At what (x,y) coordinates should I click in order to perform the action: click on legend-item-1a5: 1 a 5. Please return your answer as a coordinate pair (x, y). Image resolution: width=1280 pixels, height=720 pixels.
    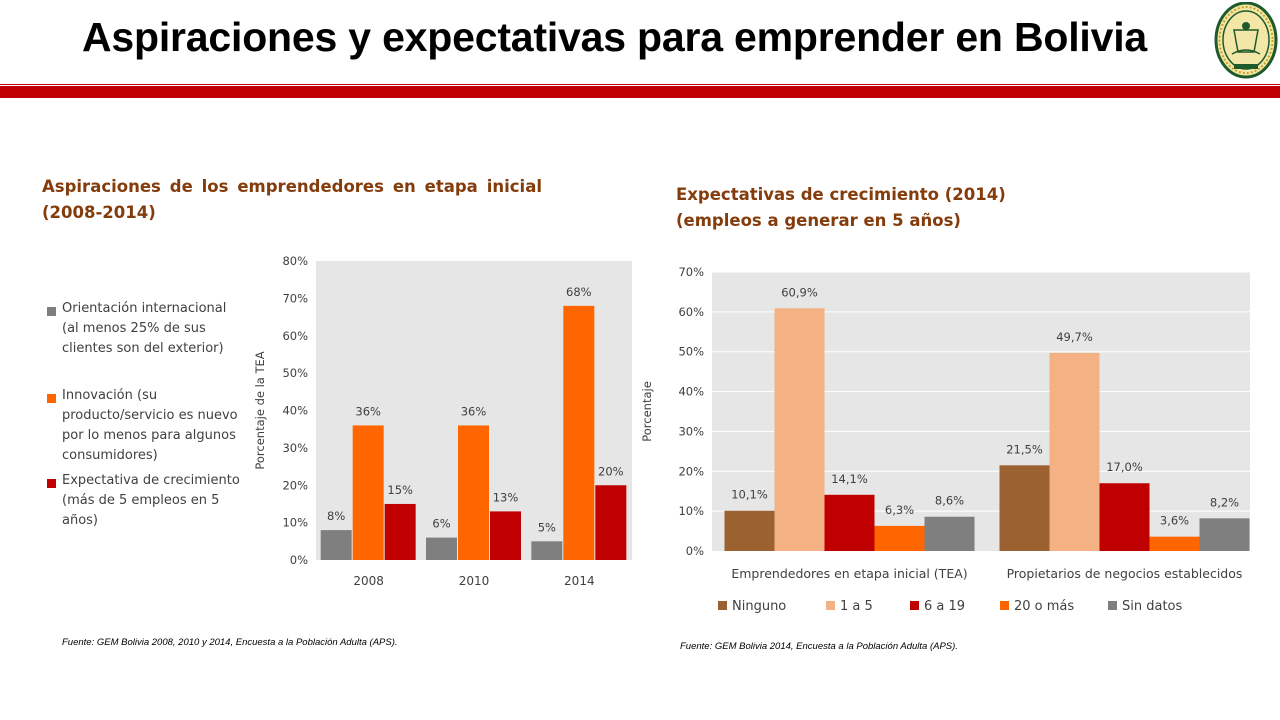
    Looking at the image, I should click on (849, 606).